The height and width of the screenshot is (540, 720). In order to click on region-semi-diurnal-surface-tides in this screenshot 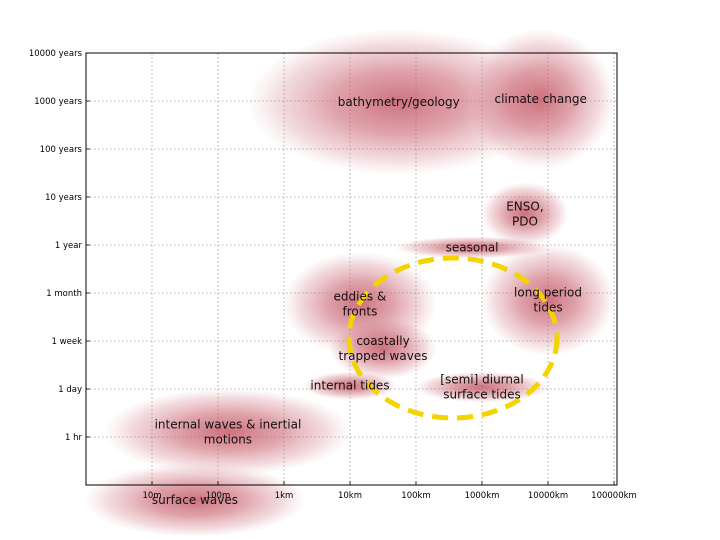, I will do `click(482, 387)`.